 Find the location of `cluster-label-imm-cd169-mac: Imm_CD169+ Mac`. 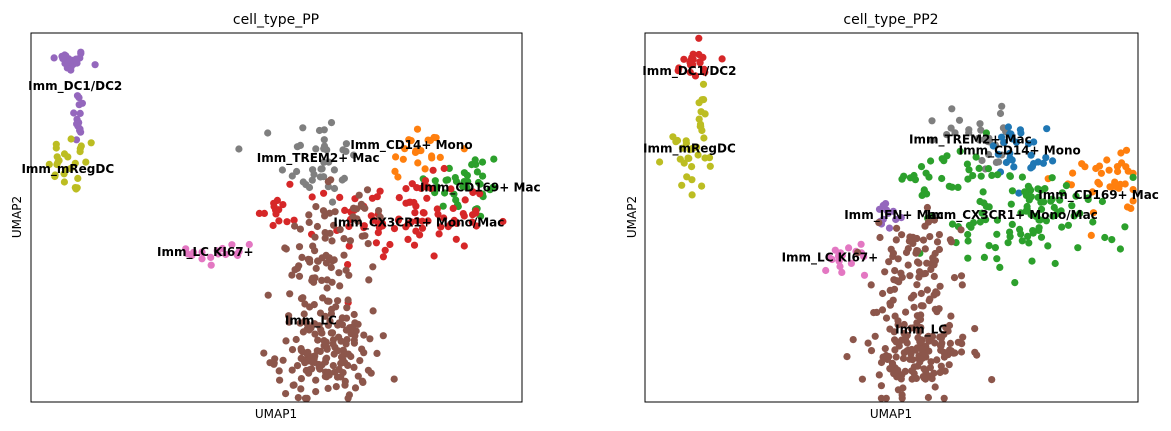

cluster-label-imm-cd169-mac: Imm_CD169+ Mac is located at coordinates (1098, 195).